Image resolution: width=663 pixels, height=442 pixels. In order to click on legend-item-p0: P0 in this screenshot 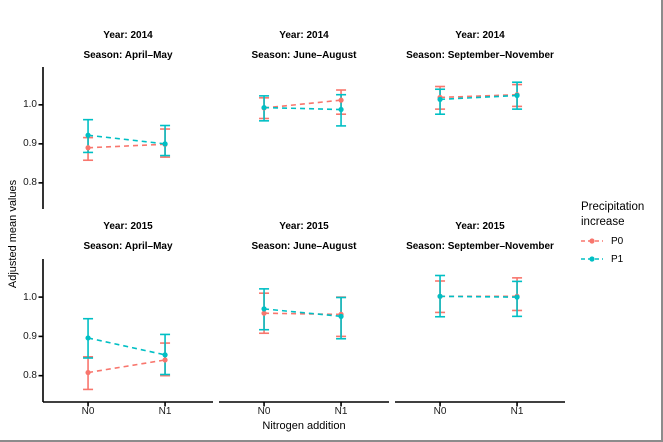, I will do `click(601, 241)`.